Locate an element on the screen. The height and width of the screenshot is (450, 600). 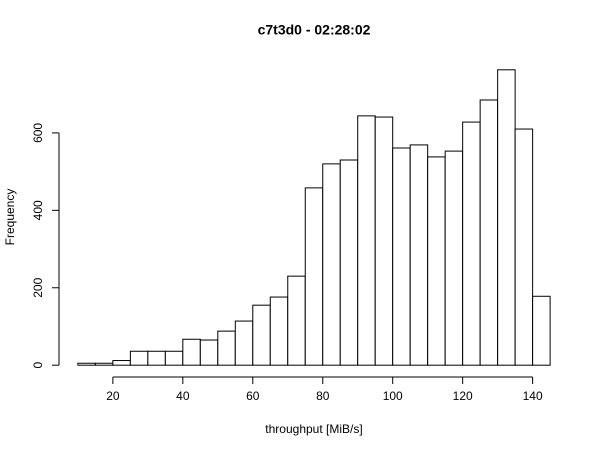
y-tick-label: 400 is located at coordinates (38, 210).